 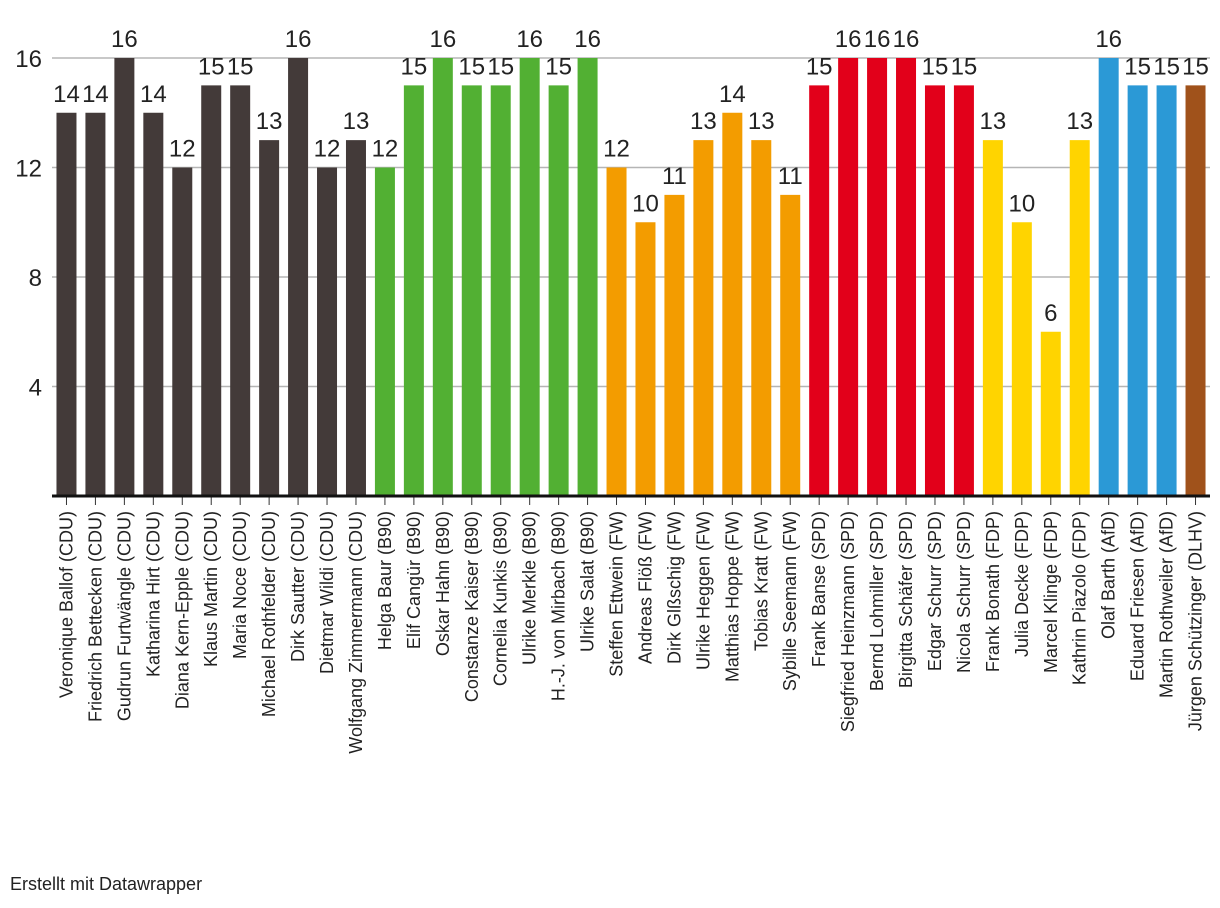 I want to click on category-label: Edgar Schurr (SPD), so click(x=935, y=591).